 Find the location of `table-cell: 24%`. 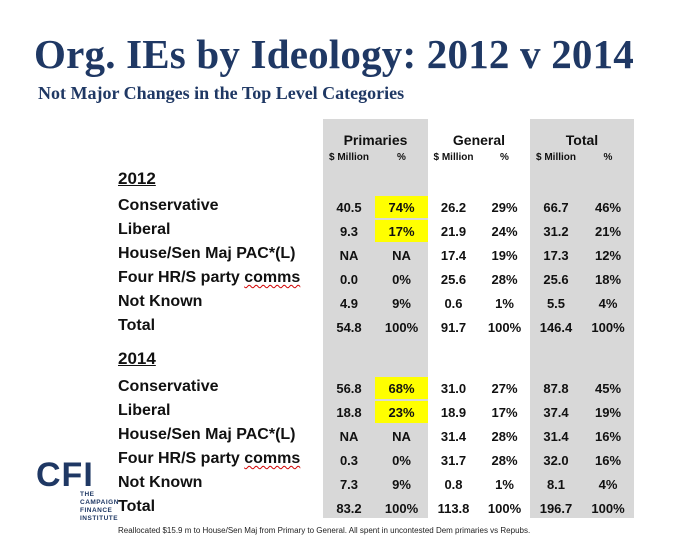

table-cell: 24% is located at coordinates (504, 231).